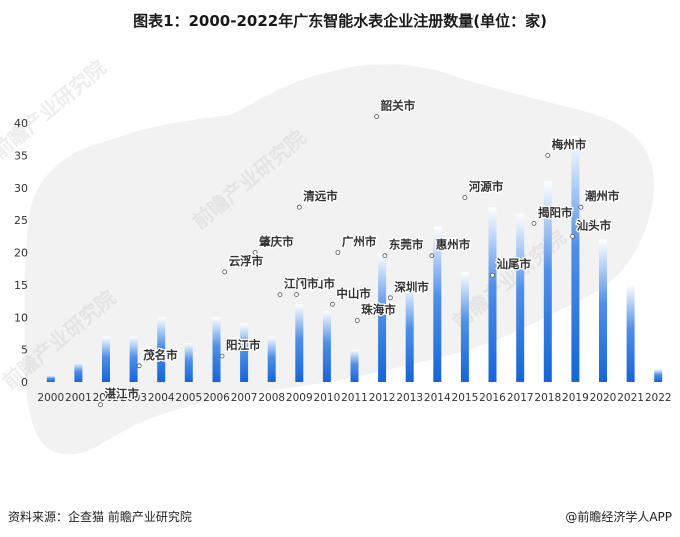  What do you see at coordinates (492, 398) in the screenshot?
I see `x-tick-label: 2016` at bounding box center [492, 398].